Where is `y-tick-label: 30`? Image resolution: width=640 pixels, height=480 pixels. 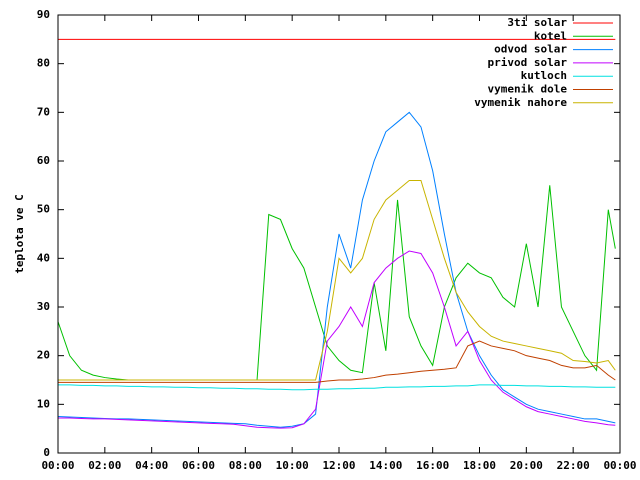 y-tick-label: 30 is located at coordinates (43, 306).